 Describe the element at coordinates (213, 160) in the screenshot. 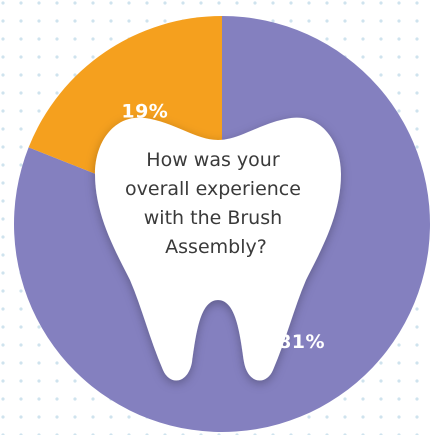

I see `question-line-1: How was your` at that location.